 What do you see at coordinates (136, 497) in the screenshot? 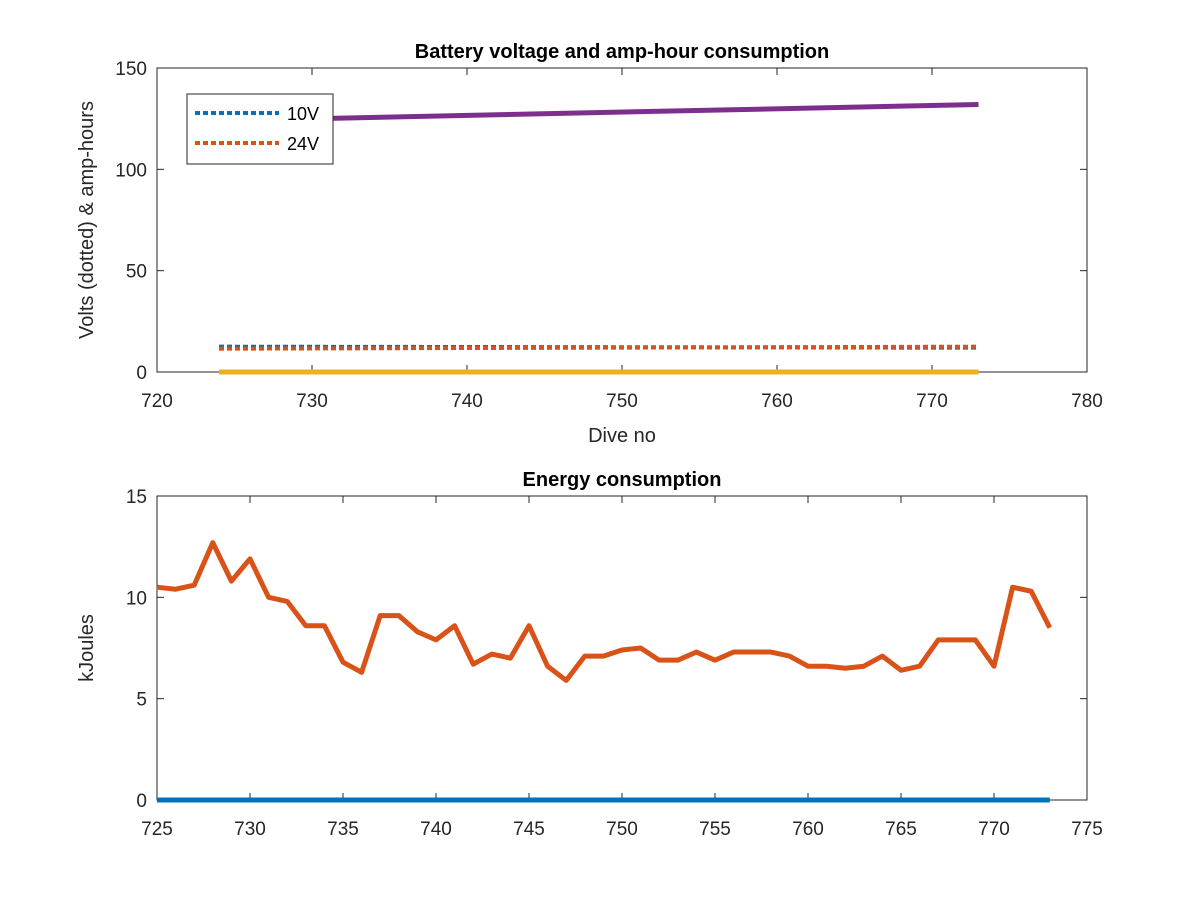
I see `y-tick-label: 15` at bounding box center [136, 497].